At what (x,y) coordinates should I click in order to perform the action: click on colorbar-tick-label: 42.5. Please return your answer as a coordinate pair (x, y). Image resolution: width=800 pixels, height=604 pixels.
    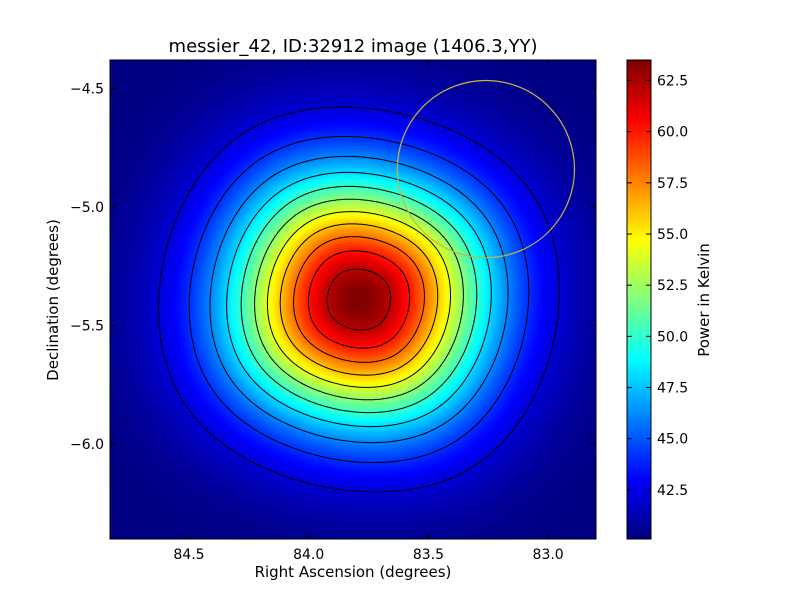
    Looking at the image, I should click on (672, 491).